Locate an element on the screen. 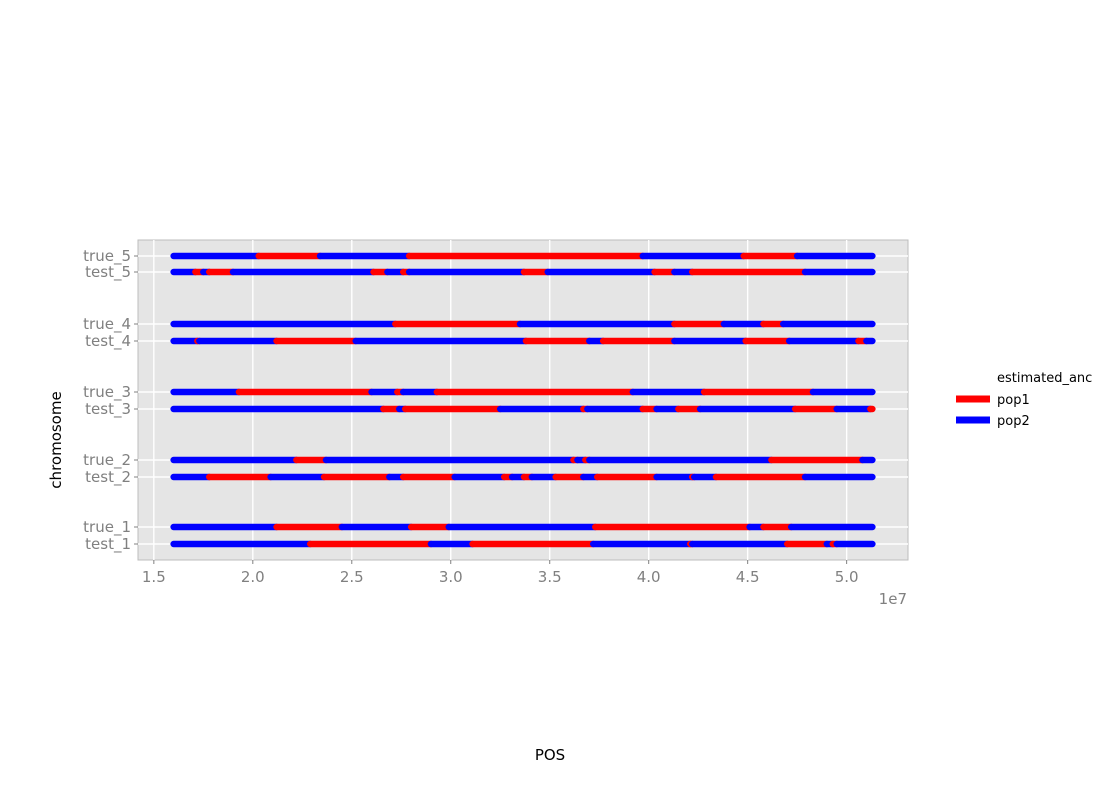  x-tick-label: 4.5 is located at coordinates (748, 577).